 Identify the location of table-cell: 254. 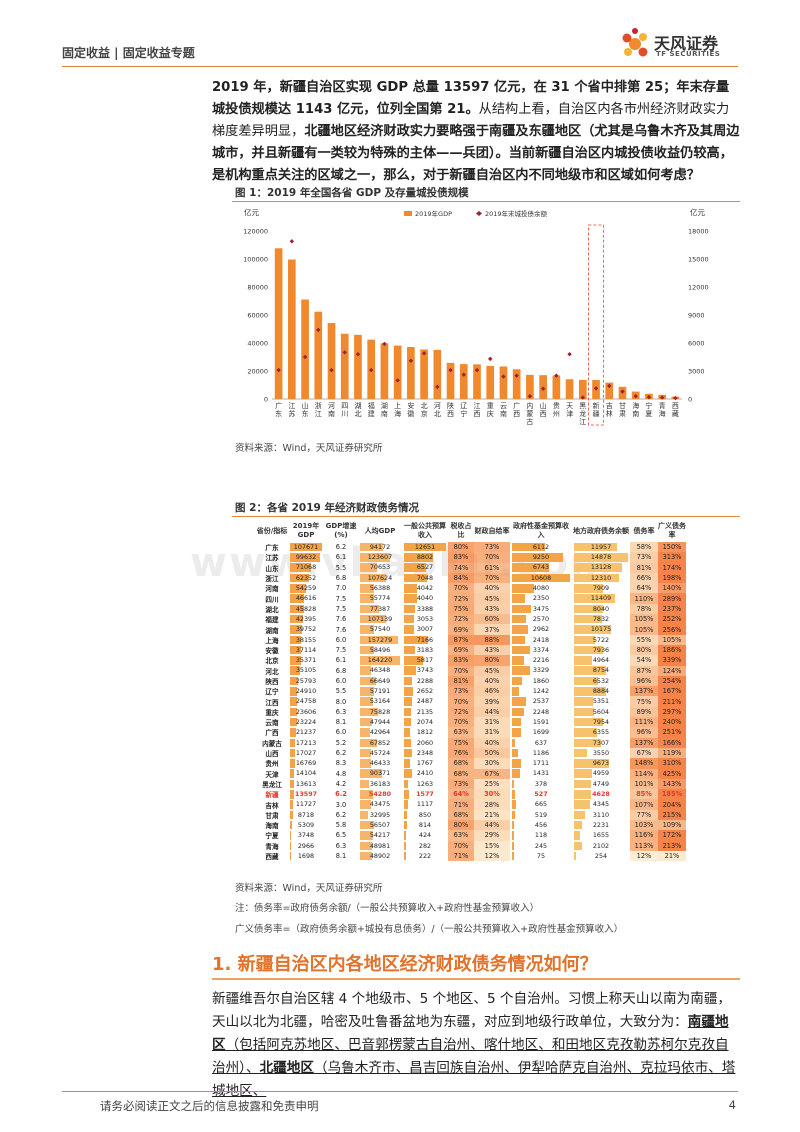
(601, 856).